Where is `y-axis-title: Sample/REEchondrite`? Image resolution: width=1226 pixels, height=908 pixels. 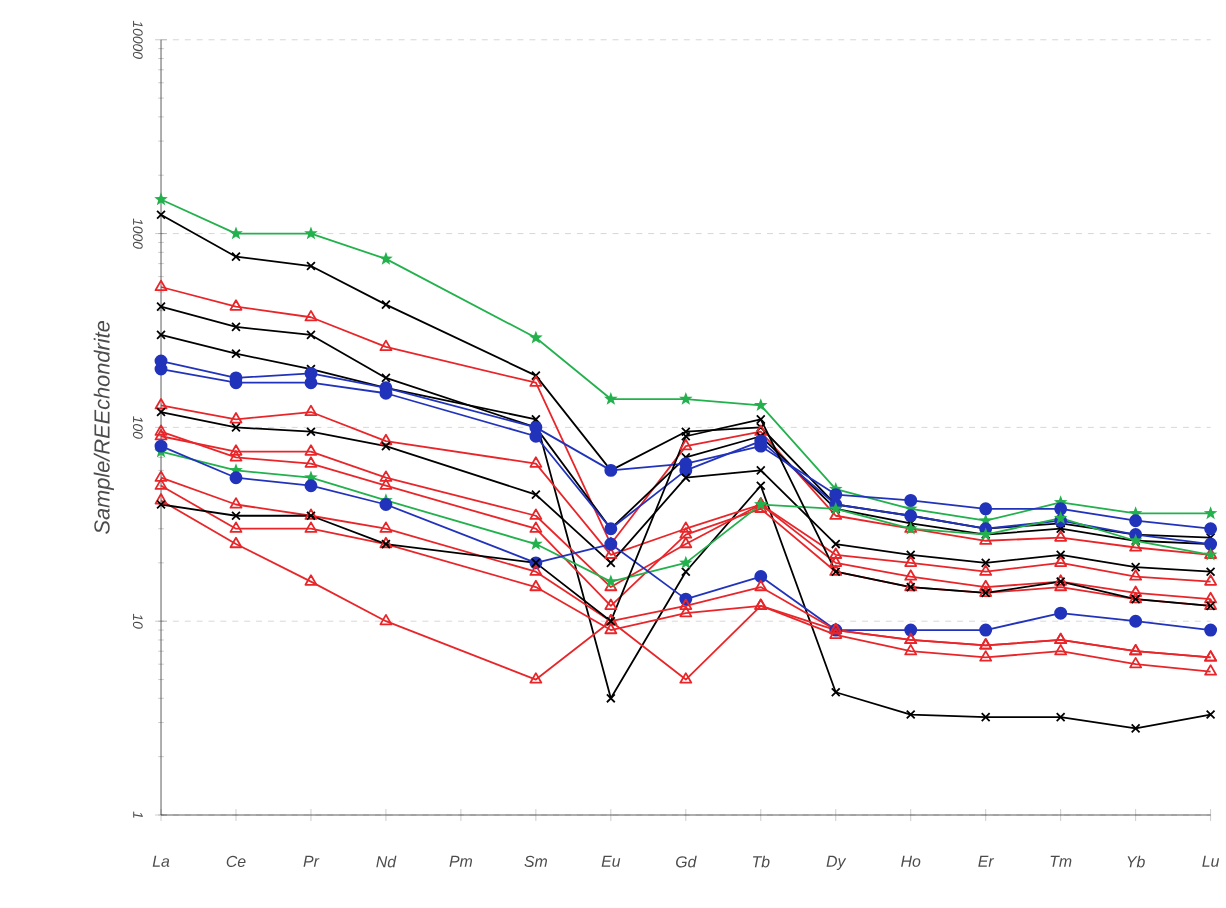 y-axis-title: Sample/REEchondrite is located at coordinates (103, 427).